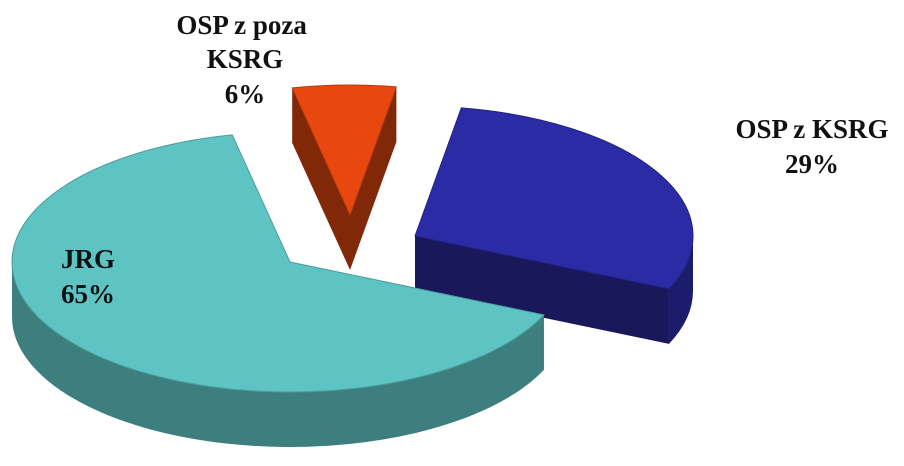 This screenshot has height=466, width=904. I want to click on slice-label: JRG, so click(88, 259).